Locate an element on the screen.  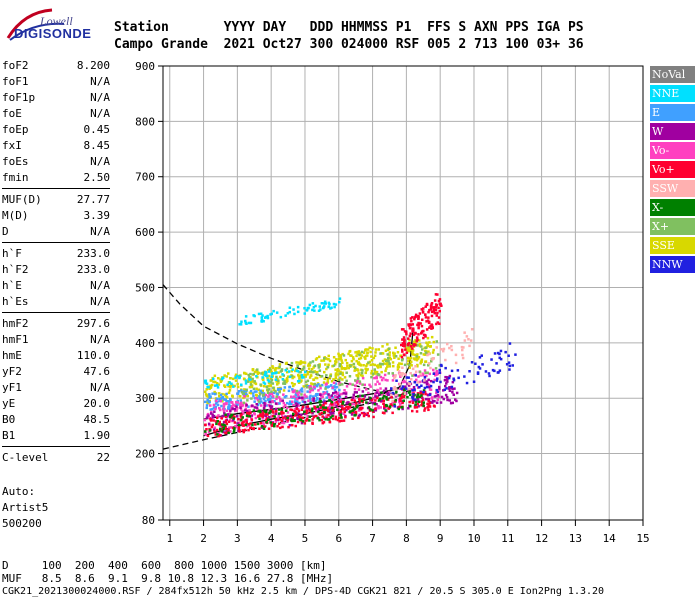
logo-line1: Lowell is located at coordinates (56, 21).